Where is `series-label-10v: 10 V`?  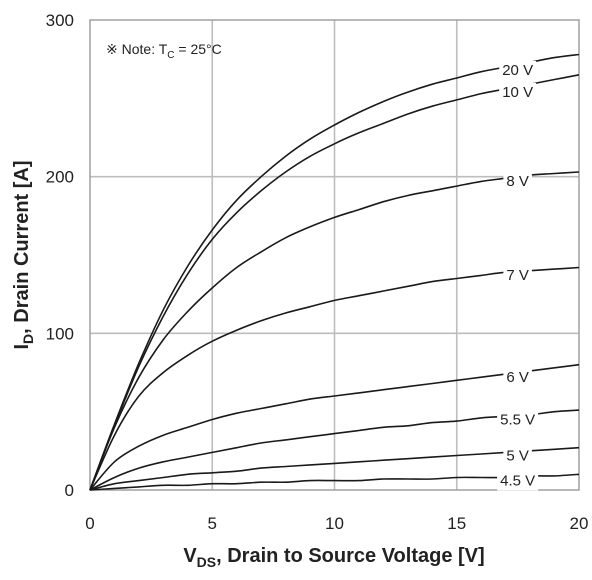
series-label-10v: 10 V is located at coordinates (517, 92).